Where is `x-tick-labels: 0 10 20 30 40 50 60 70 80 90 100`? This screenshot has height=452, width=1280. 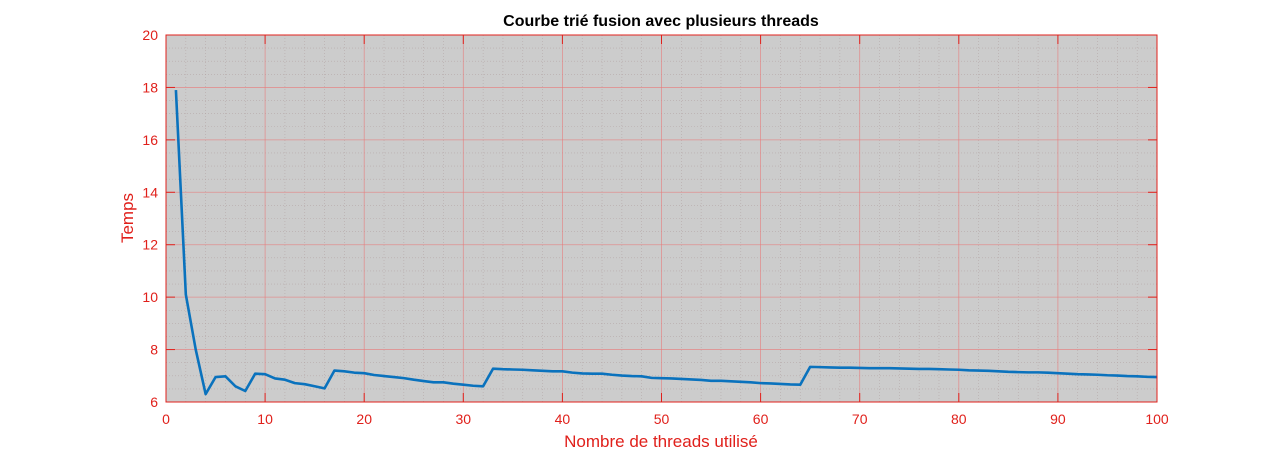
x-tick-labels: 0 10 20 30 40 50 60 70 80 90 100 is located at coordinates (665, 419).